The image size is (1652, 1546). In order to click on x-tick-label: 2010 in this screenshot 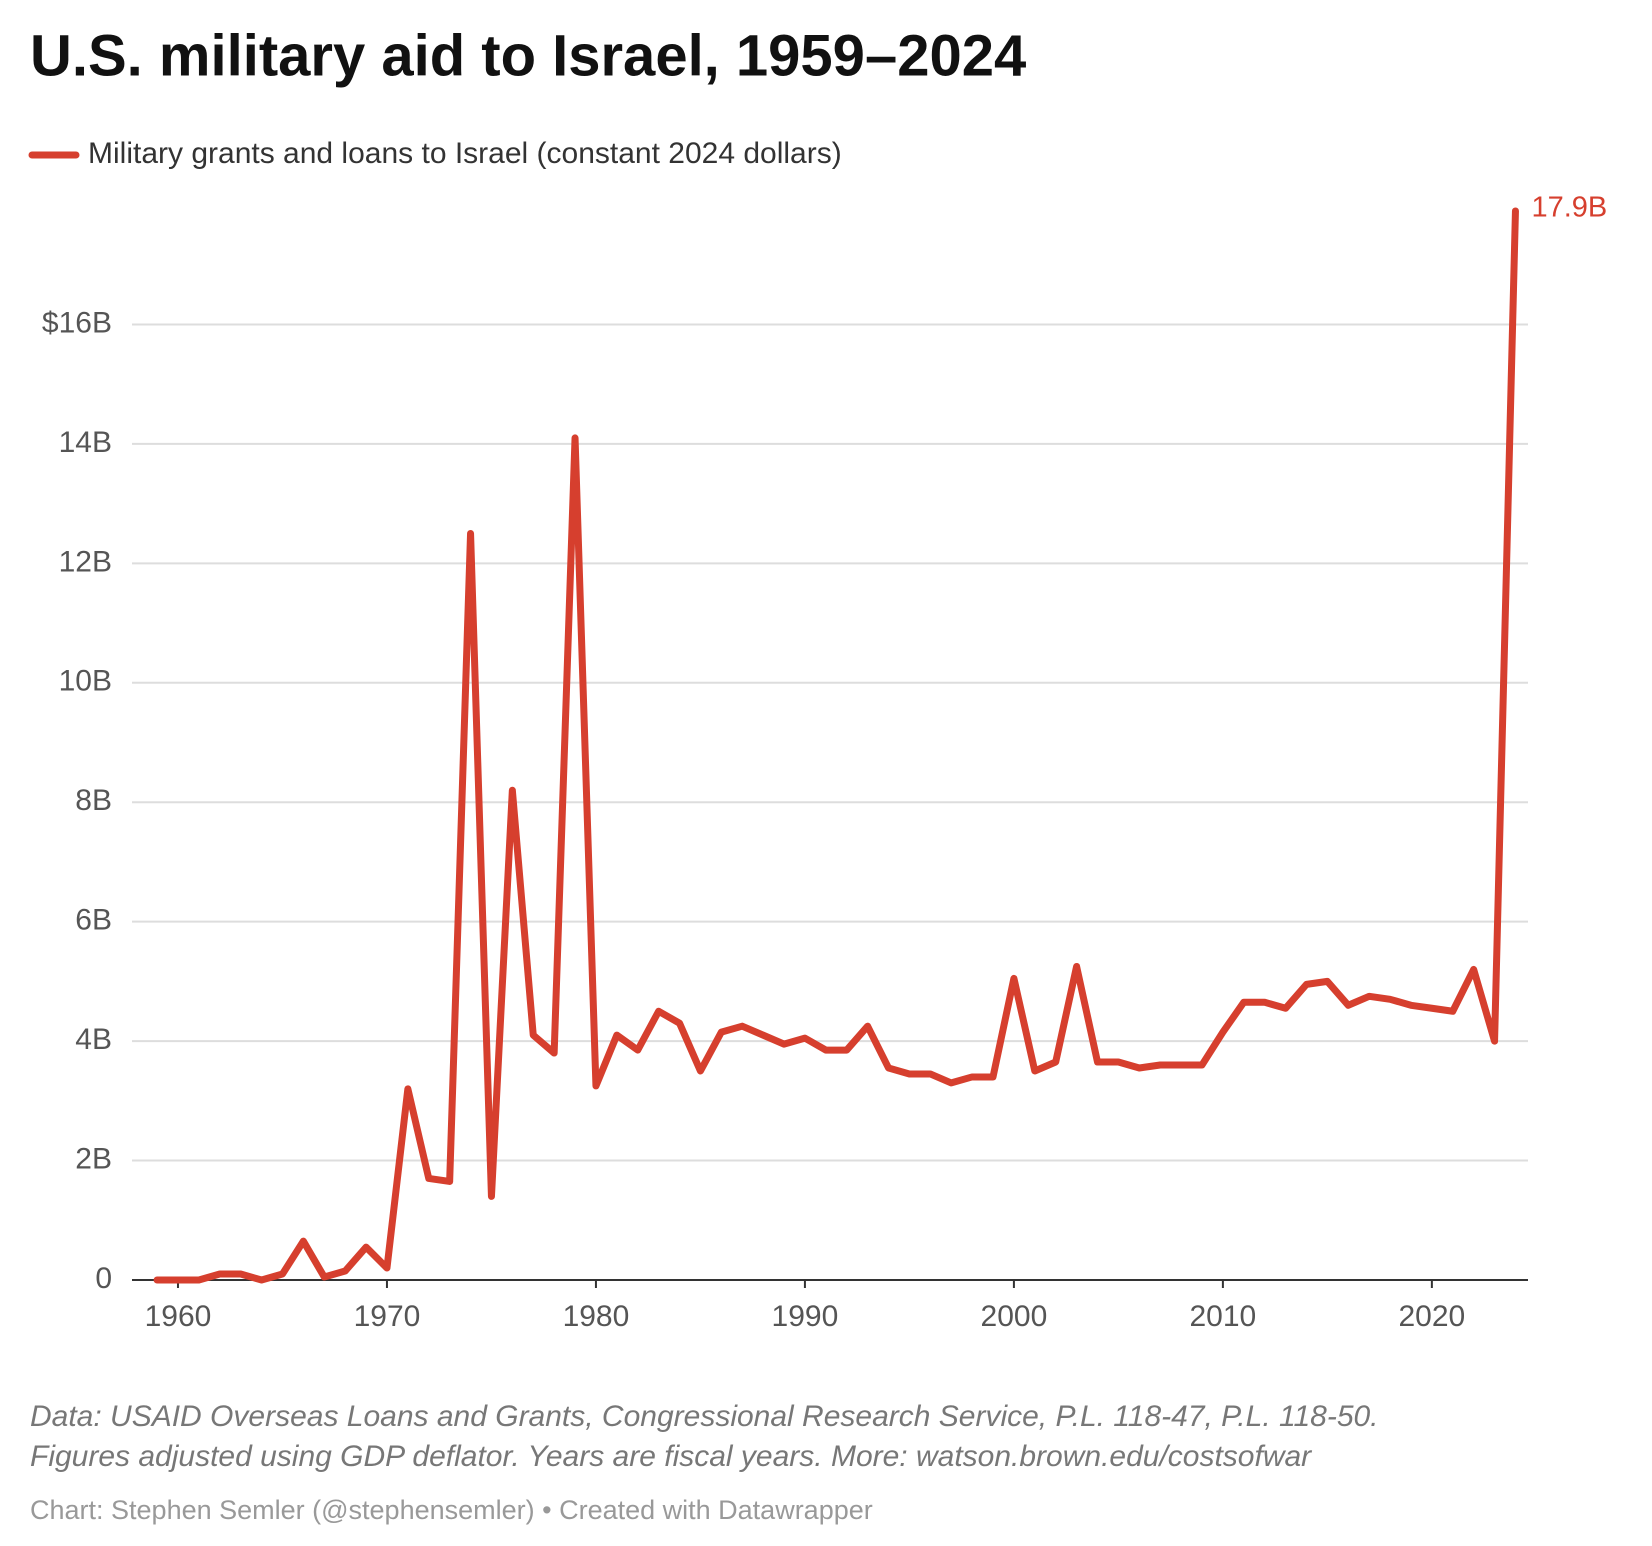, I will do `click(1223, 1316)`.